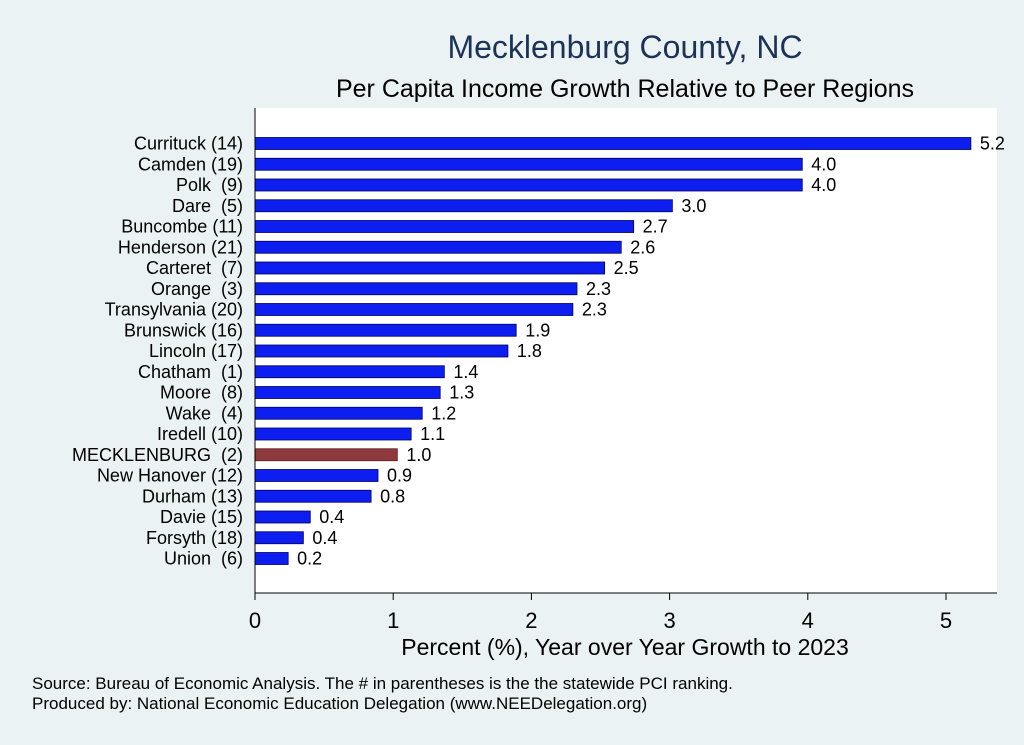 The width and height of the screenshot is (1024, 745). What do you see at coordinates (823, 185) in the screenshot?
I see `value-label-polk-9: 4.0` at bounding box center [823, 185].